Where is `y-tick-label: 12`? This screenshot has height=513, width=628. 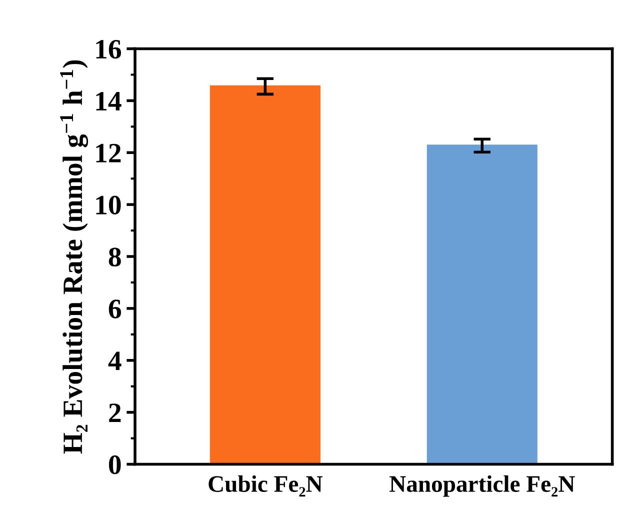 y-tick-label: 12 is located at coordinates (108, 153).